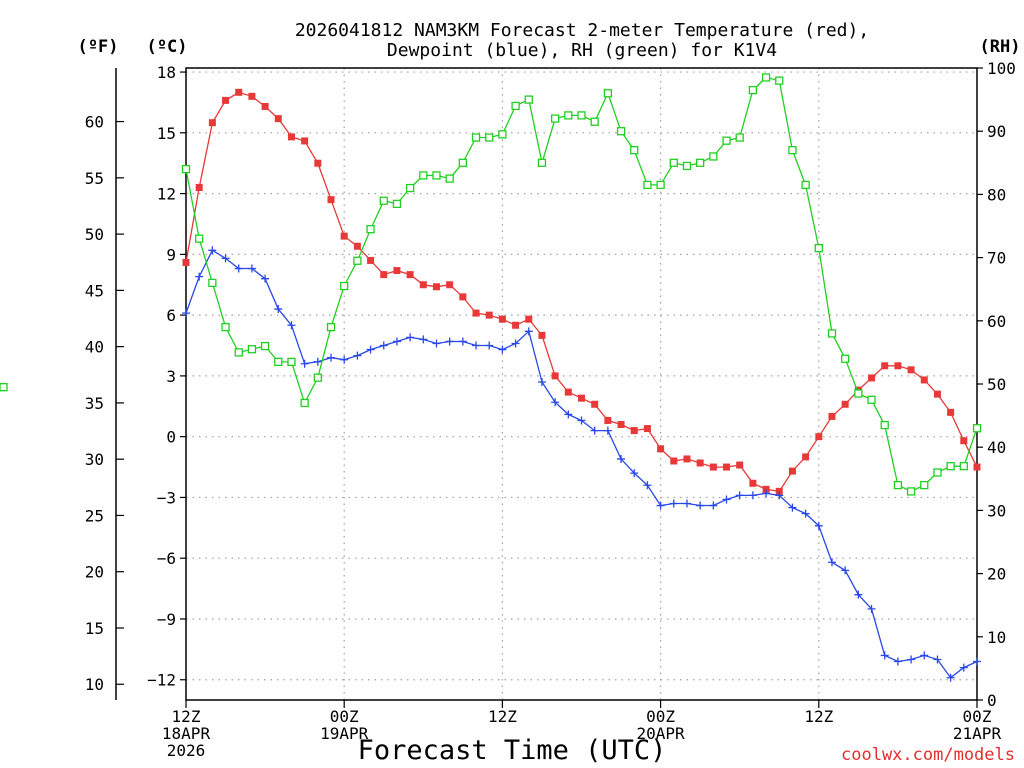 The height and width of the screenshot is (768, 1024). I want to click on rh-tick-label: 90, so click(996, 131).